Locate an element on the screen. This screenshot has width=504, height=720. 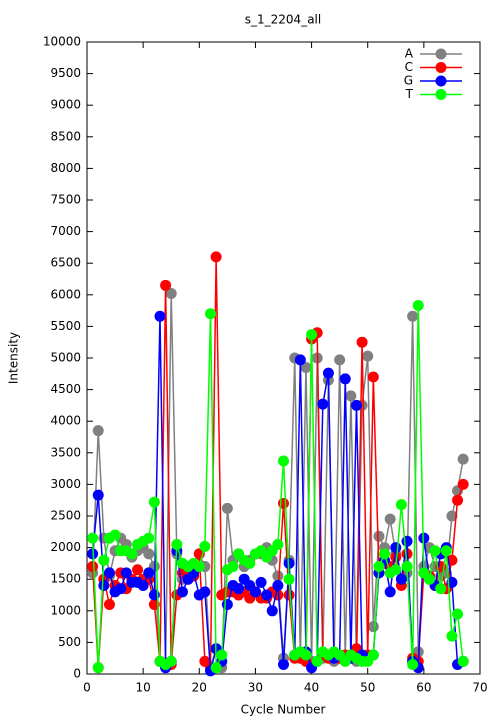
y-tick-label: 7500 is located at coordinates (65, 200).